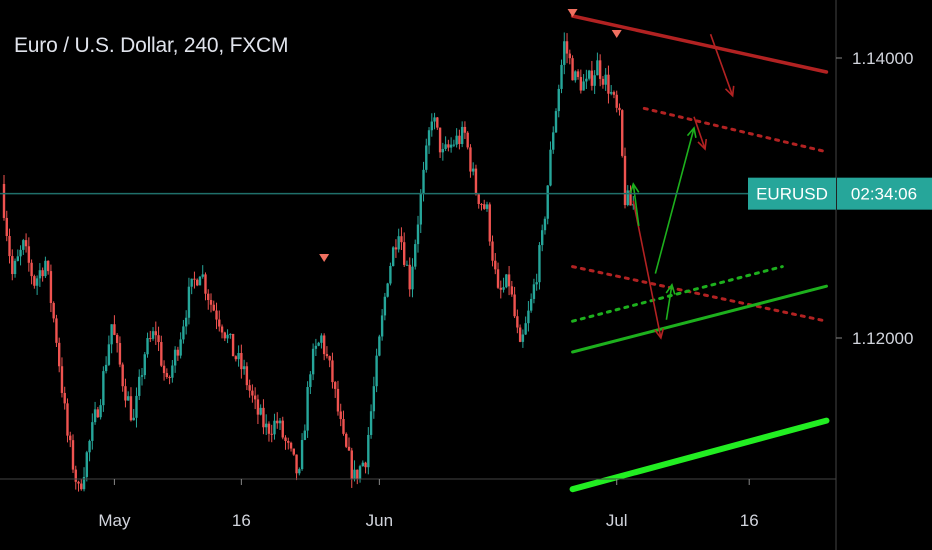  Describe the element at coordinates (428, 504) in the screenshot. I see `time-axis: May 16 Jun Jul 16` at that location.